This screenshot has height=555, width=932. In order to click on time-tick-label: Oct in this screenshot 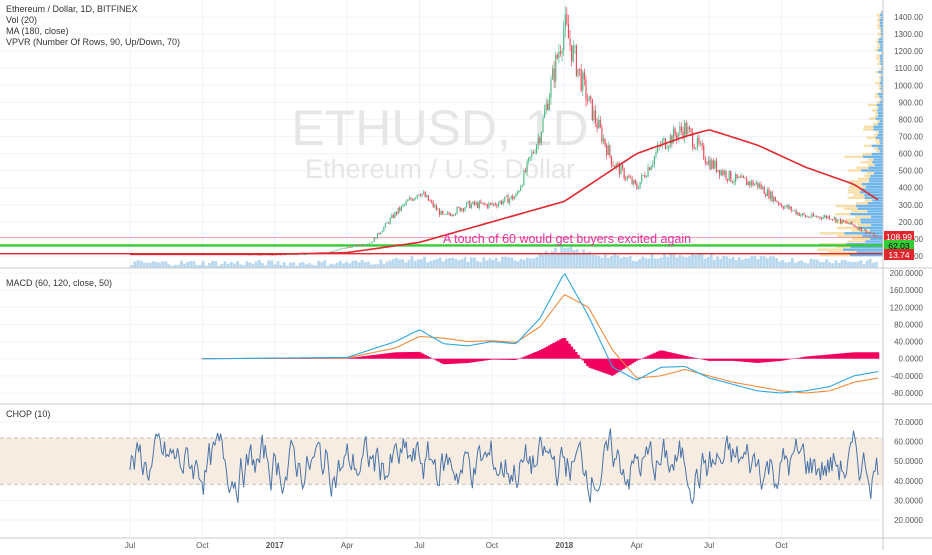, I will do `click(492, 545)`.